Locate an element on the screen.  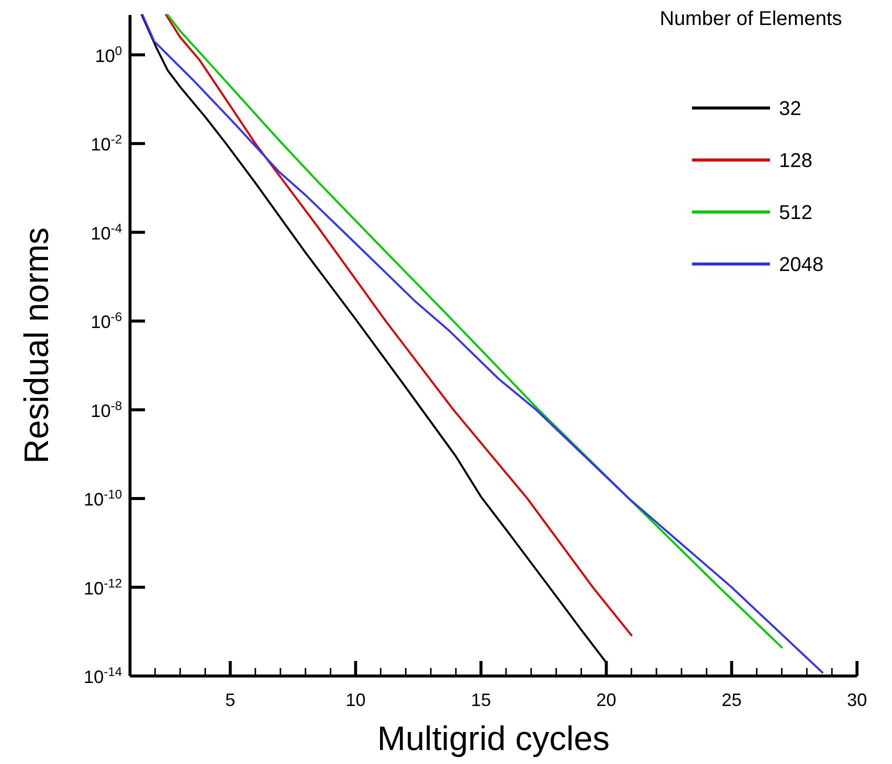
y-tick-label: 10$^{-4}$ is located at coordinates (106, 232).